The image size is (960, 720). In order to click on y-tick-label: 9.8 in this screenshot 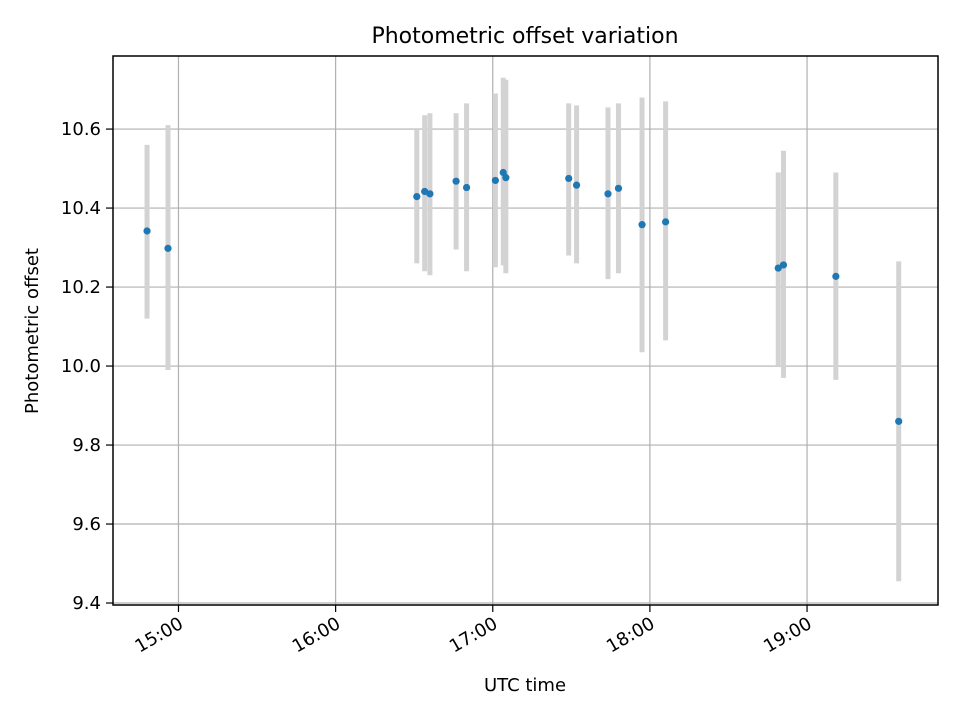, I will do `click(86, 445)`.